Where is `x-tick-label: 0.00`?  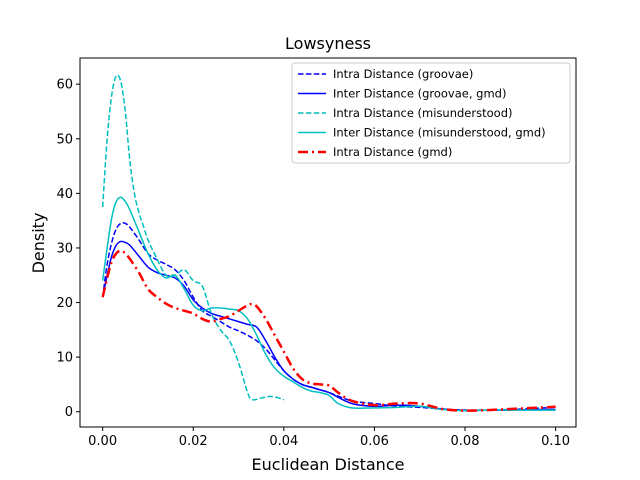 x-tick-label: 0.00 is located at coordinates (102, 441).